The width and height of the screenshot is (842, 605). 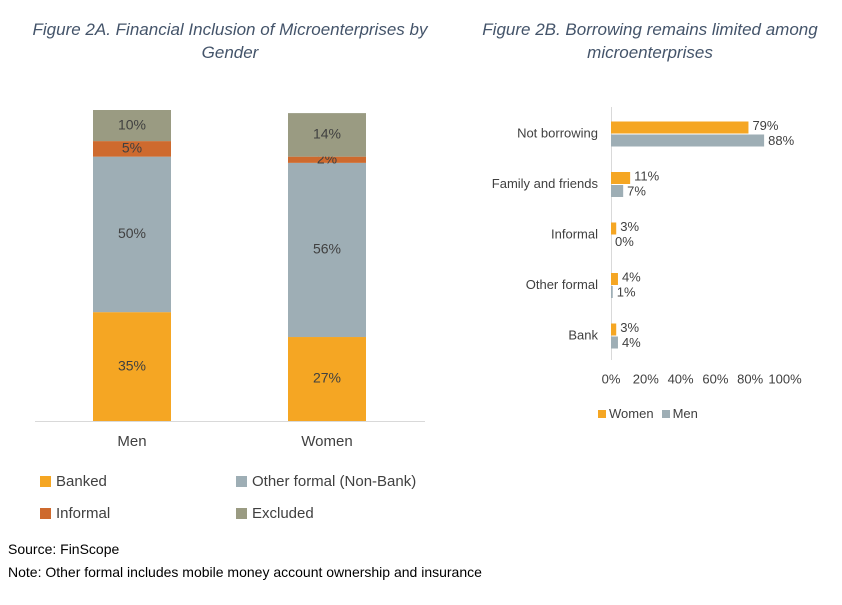 I want to click on y-tick-family-and-friends: Family and friends, so click(x=545, y=183).